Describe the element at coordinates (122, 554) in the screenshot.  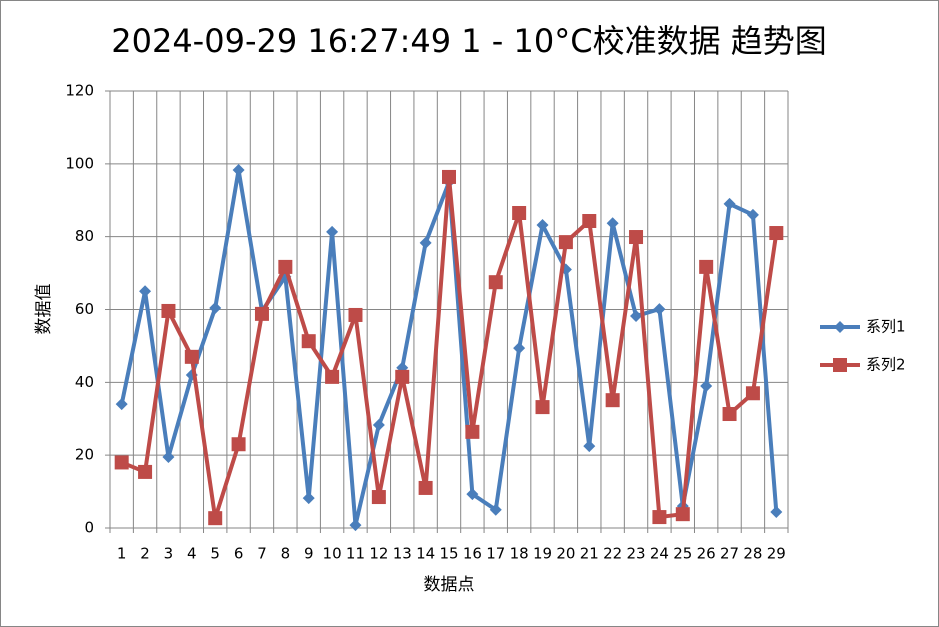
I see `x-tick-label: 1` at that location.